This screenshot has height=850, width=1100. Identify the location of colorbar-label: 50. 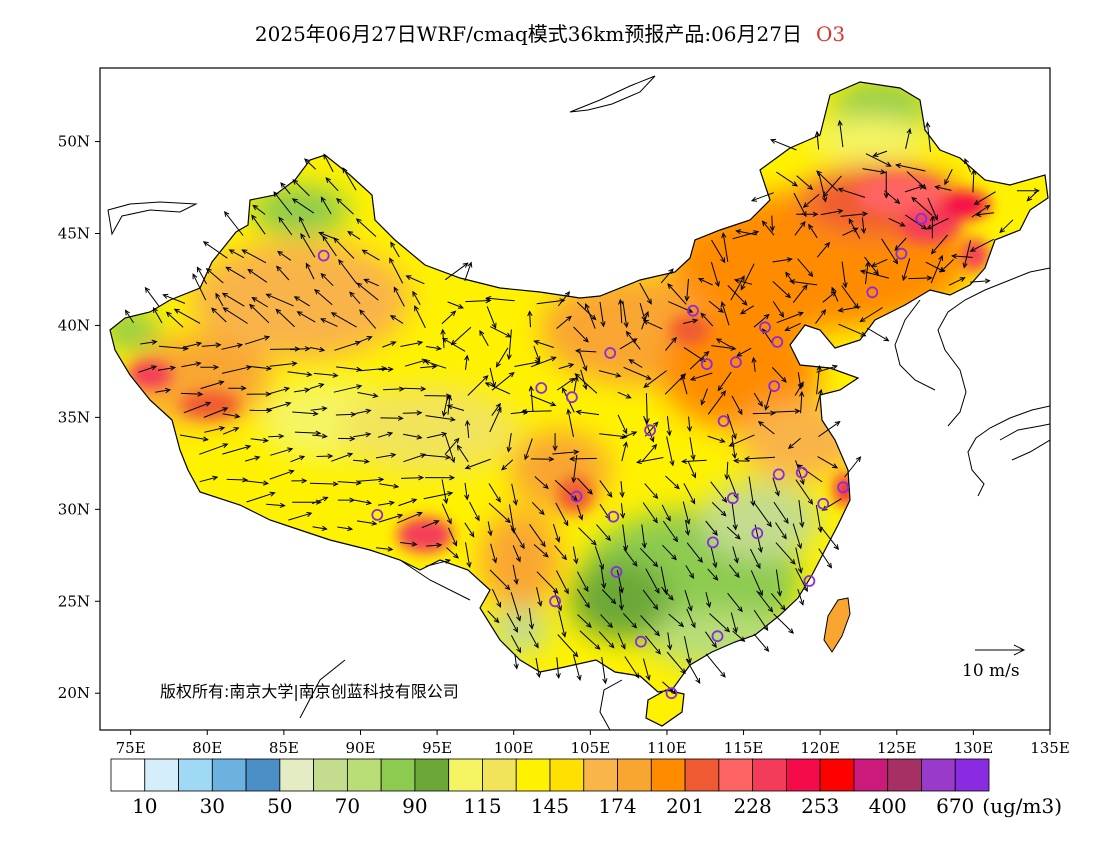
(279, 806).